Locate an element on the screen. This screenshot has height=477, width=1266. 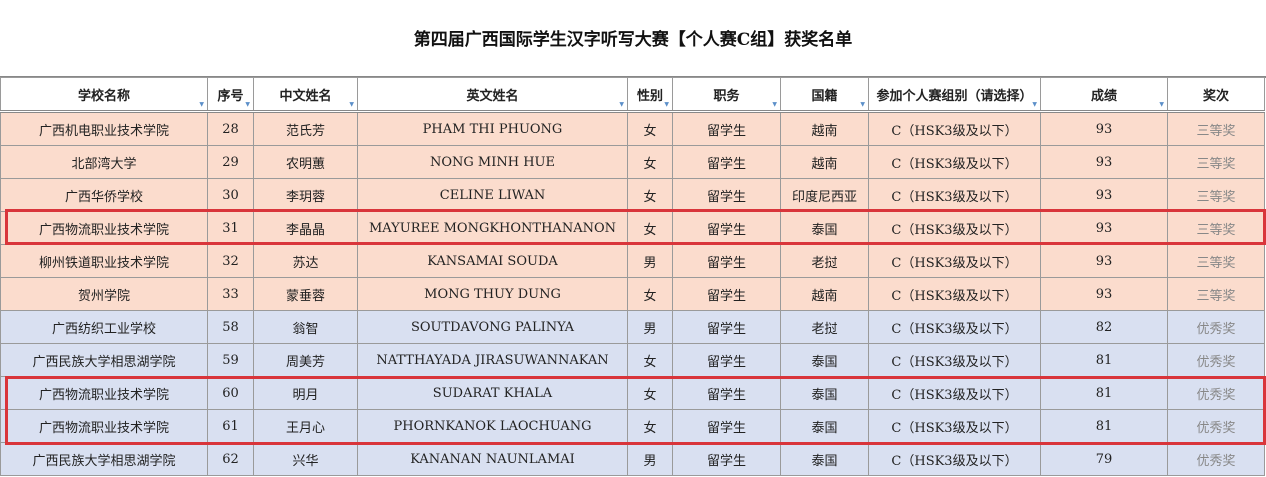
cell-school: 广西物流职业技术学院 is located at coordinates (104, 228).